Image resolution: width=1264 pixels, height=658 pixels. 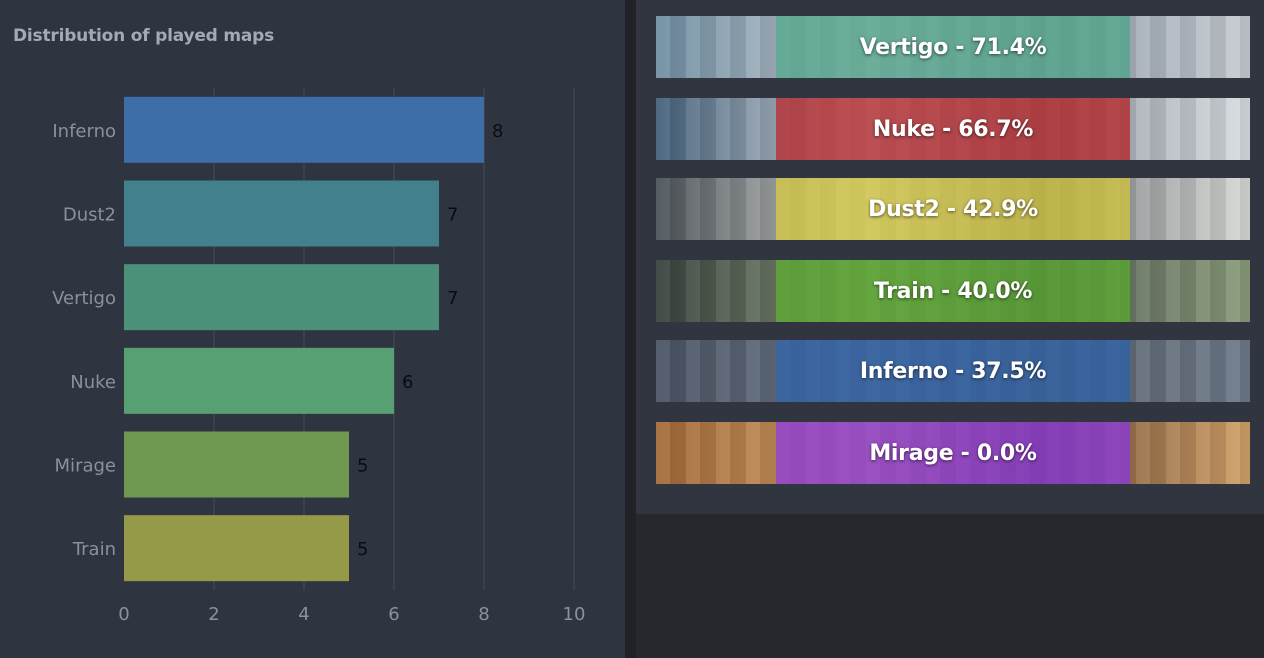 What do you see at coordinates (574, 614) in the screenshot?
I see `x-tick-label: 10` at bounding box center [574, 614].